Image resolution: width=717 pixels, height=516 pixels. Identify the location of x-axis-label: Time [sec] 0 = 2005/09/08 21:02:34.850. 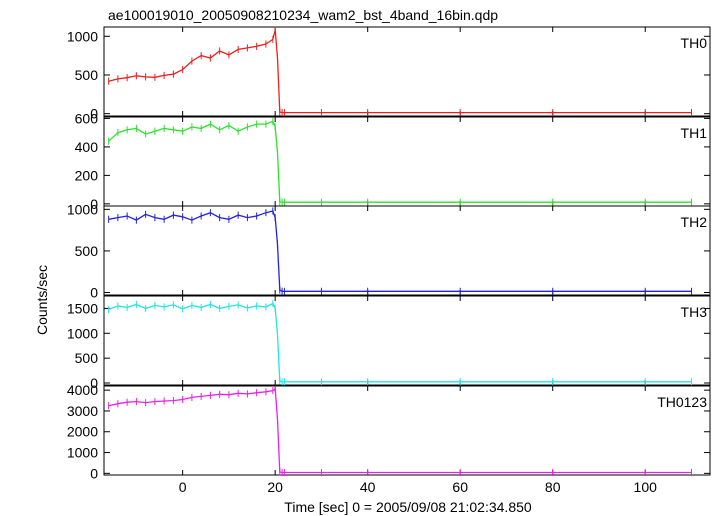
(408, 507).